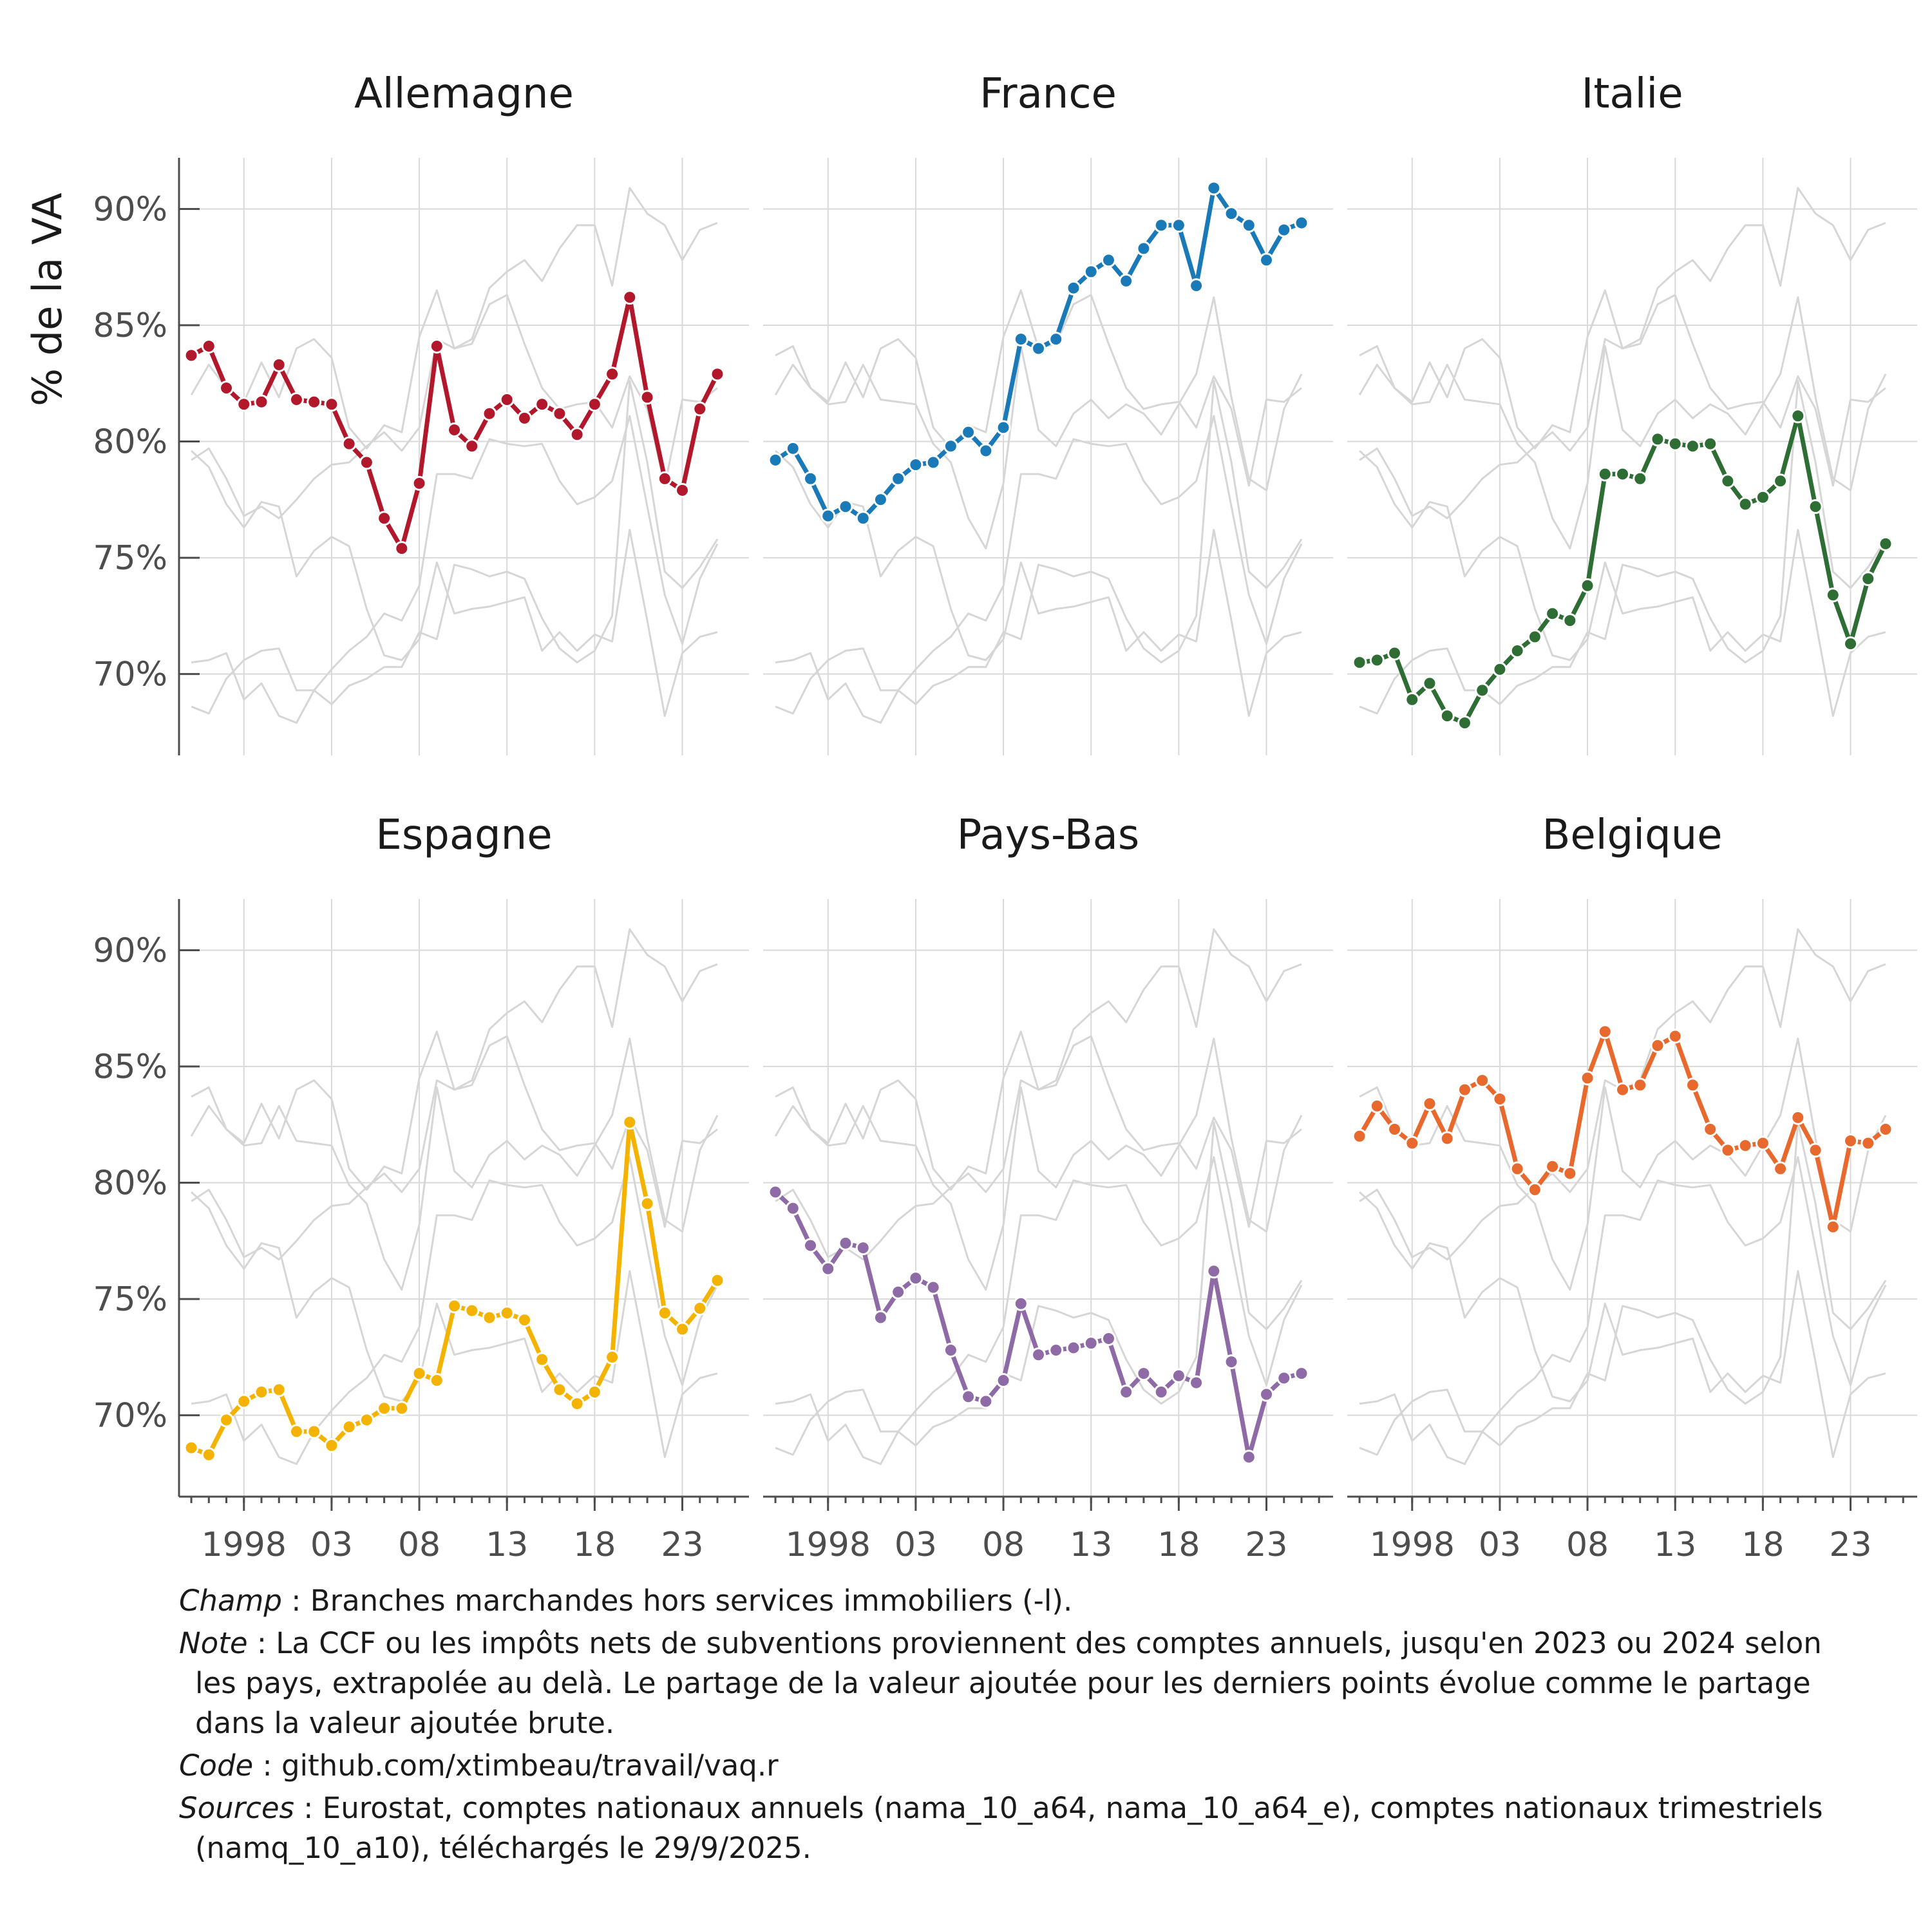 Image resolution: width=1932 pixels, height=1932 pixels. I want to click on panel-title: Allemagne, so click(464, 94).